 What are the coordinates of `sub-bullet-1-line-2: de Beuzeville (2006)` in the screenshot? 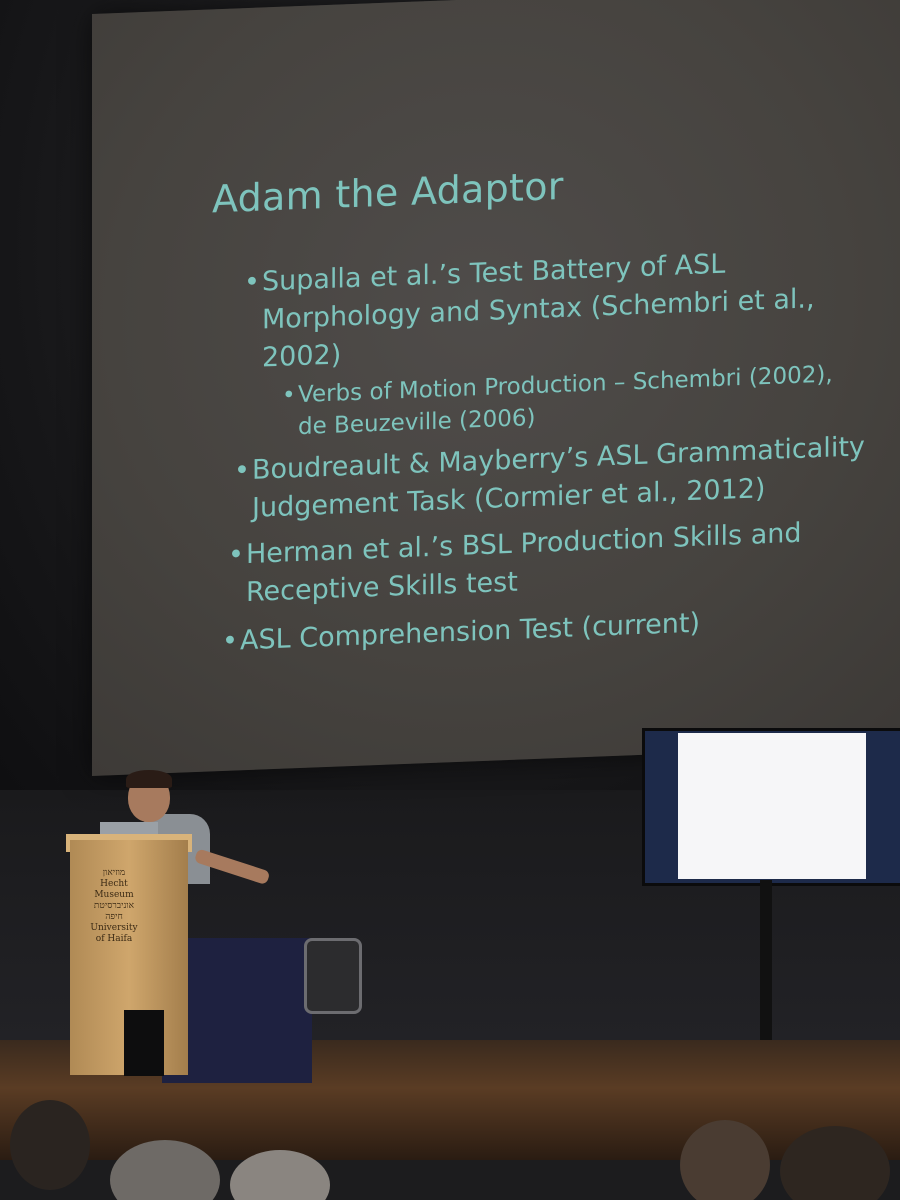 It's located at (417, 422).